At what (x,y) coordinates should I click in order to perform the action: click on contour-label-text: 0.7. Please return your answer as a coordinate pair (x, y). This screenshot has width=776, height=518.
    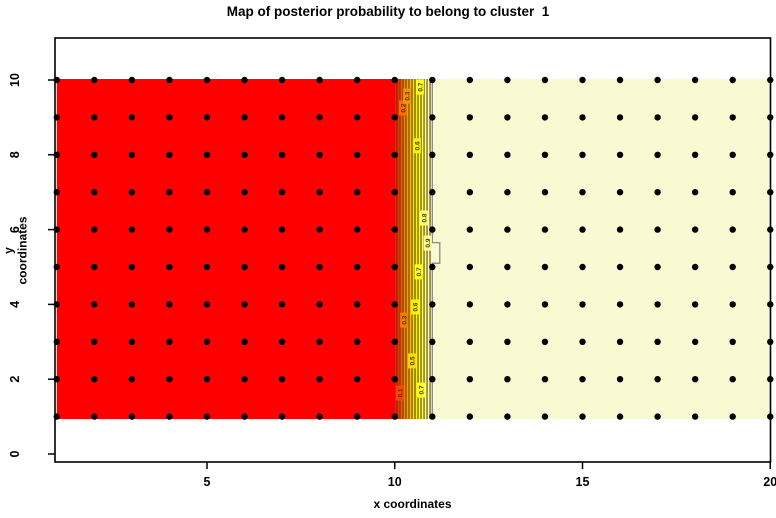
    Looking at the image, I should click on (421, 389).